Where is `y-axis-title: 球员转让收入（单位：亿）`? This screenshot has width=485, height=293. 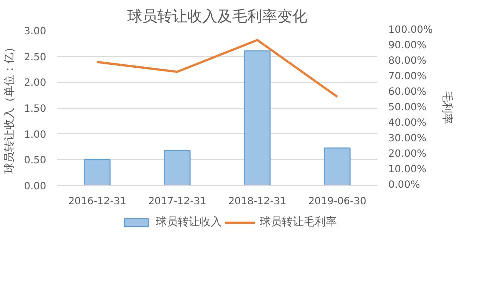
y-axis-title: 球员转让收入（单位：亿） is located at coordinates (9, 108).